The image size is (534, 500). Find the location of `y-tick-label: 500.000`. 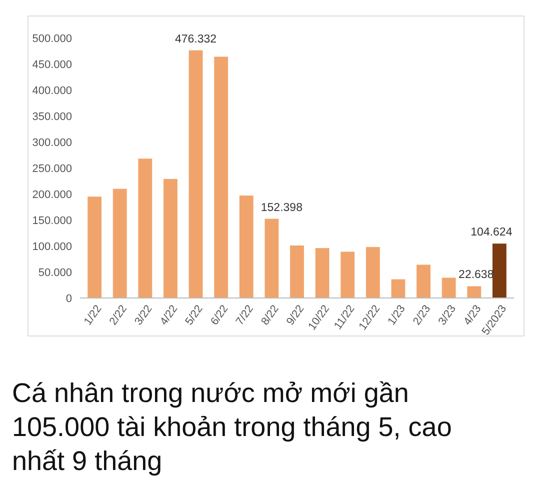

y-tick-label: 500.000 is located at coordinates (52, 38).